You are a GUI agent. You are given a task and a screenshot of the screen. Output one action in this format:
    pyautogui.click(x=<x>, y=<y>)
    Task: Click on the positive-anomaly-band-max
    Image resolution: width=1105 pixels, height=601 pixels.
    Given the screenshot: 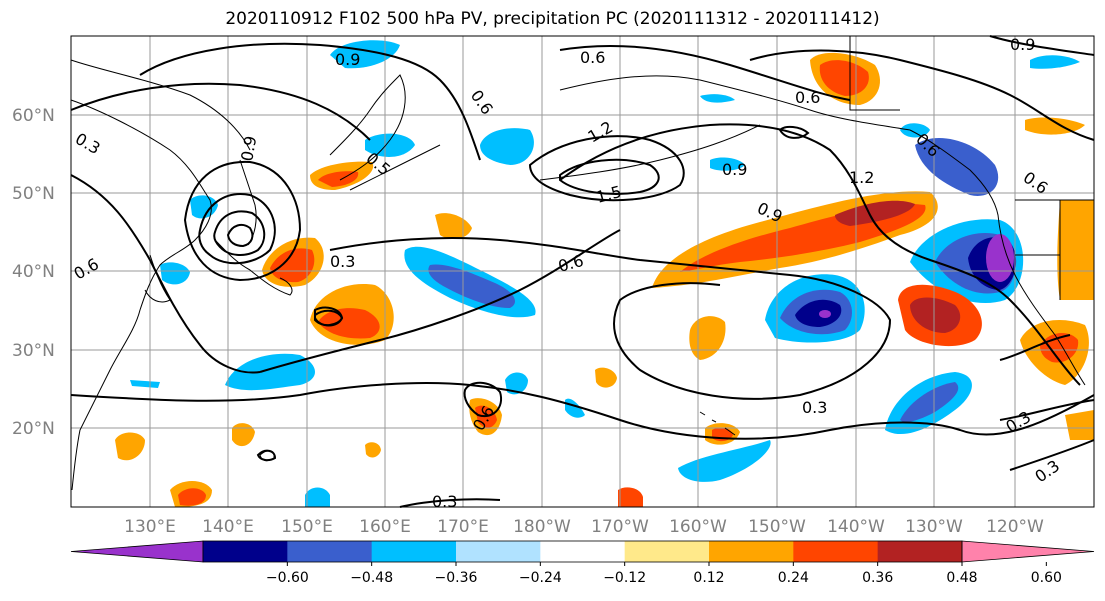 What is the action you would take?
    pyautogui.click(x=875, y=213)
    